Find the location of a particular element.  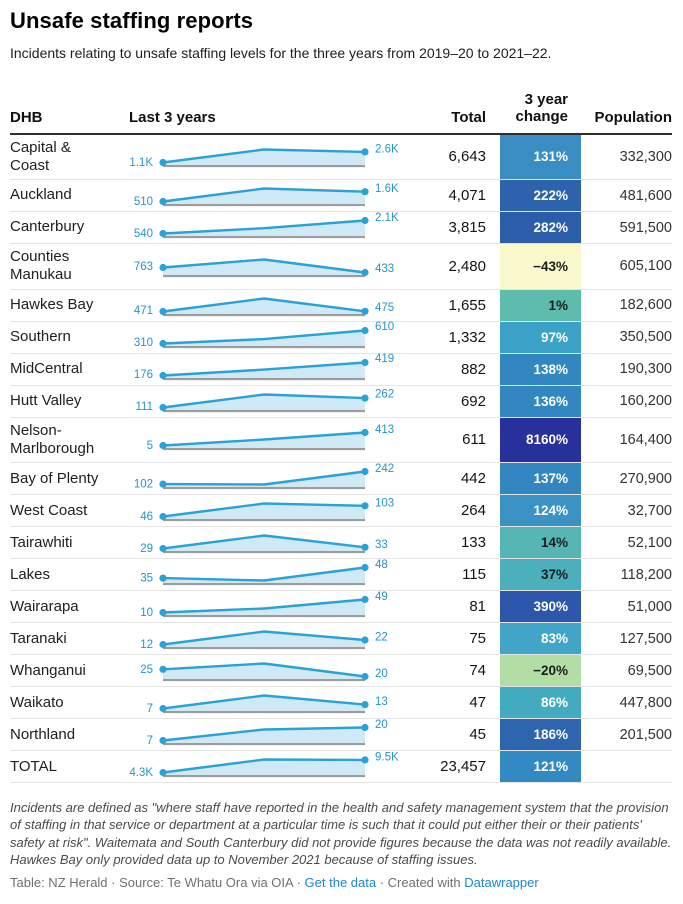

change-badge: 37% is located at coordinates (540, 575).